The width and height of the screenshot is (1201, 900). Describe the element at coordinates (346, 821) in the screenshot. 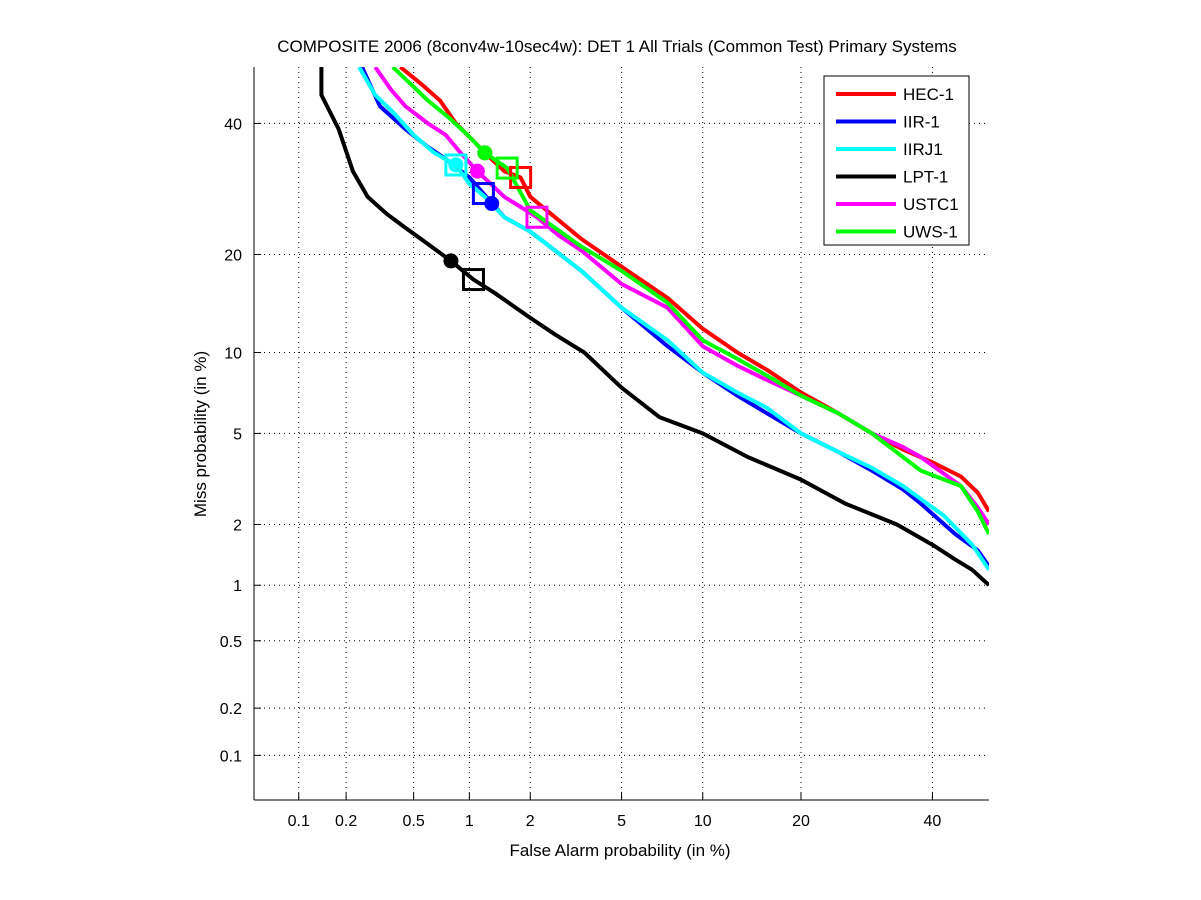

I see `x-tick-label: 0.2` at that location.